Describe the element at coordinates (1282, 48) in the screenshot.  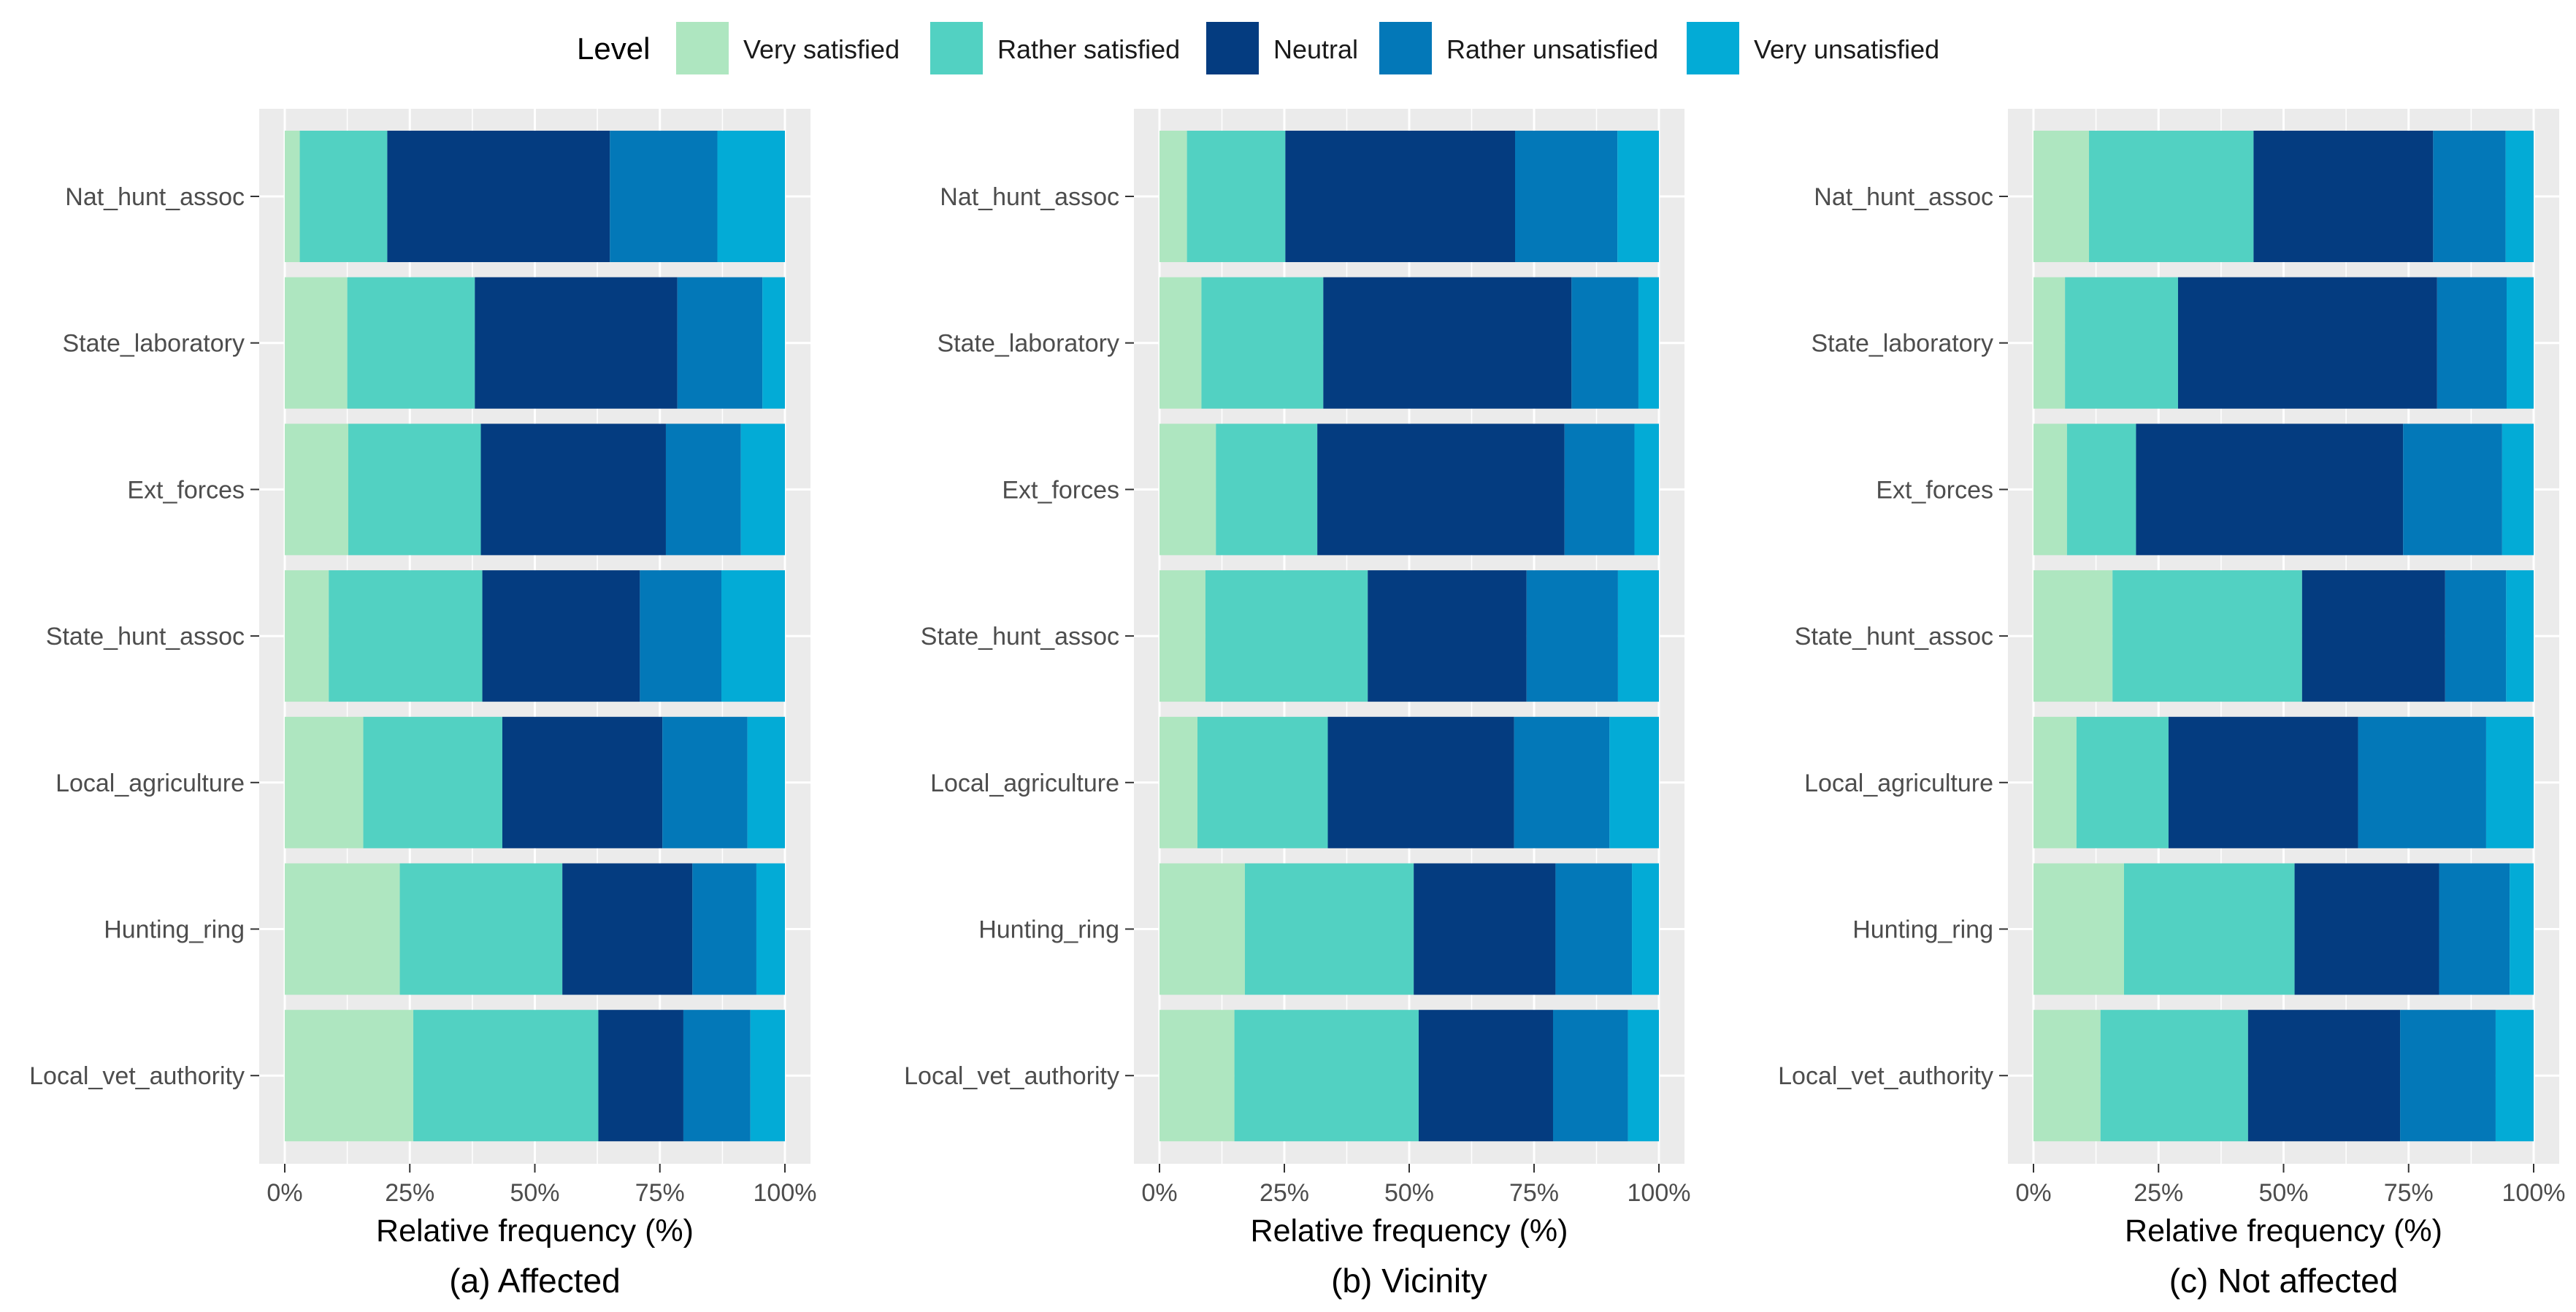
I see `legend-item-neutral: Neutral` at that location.